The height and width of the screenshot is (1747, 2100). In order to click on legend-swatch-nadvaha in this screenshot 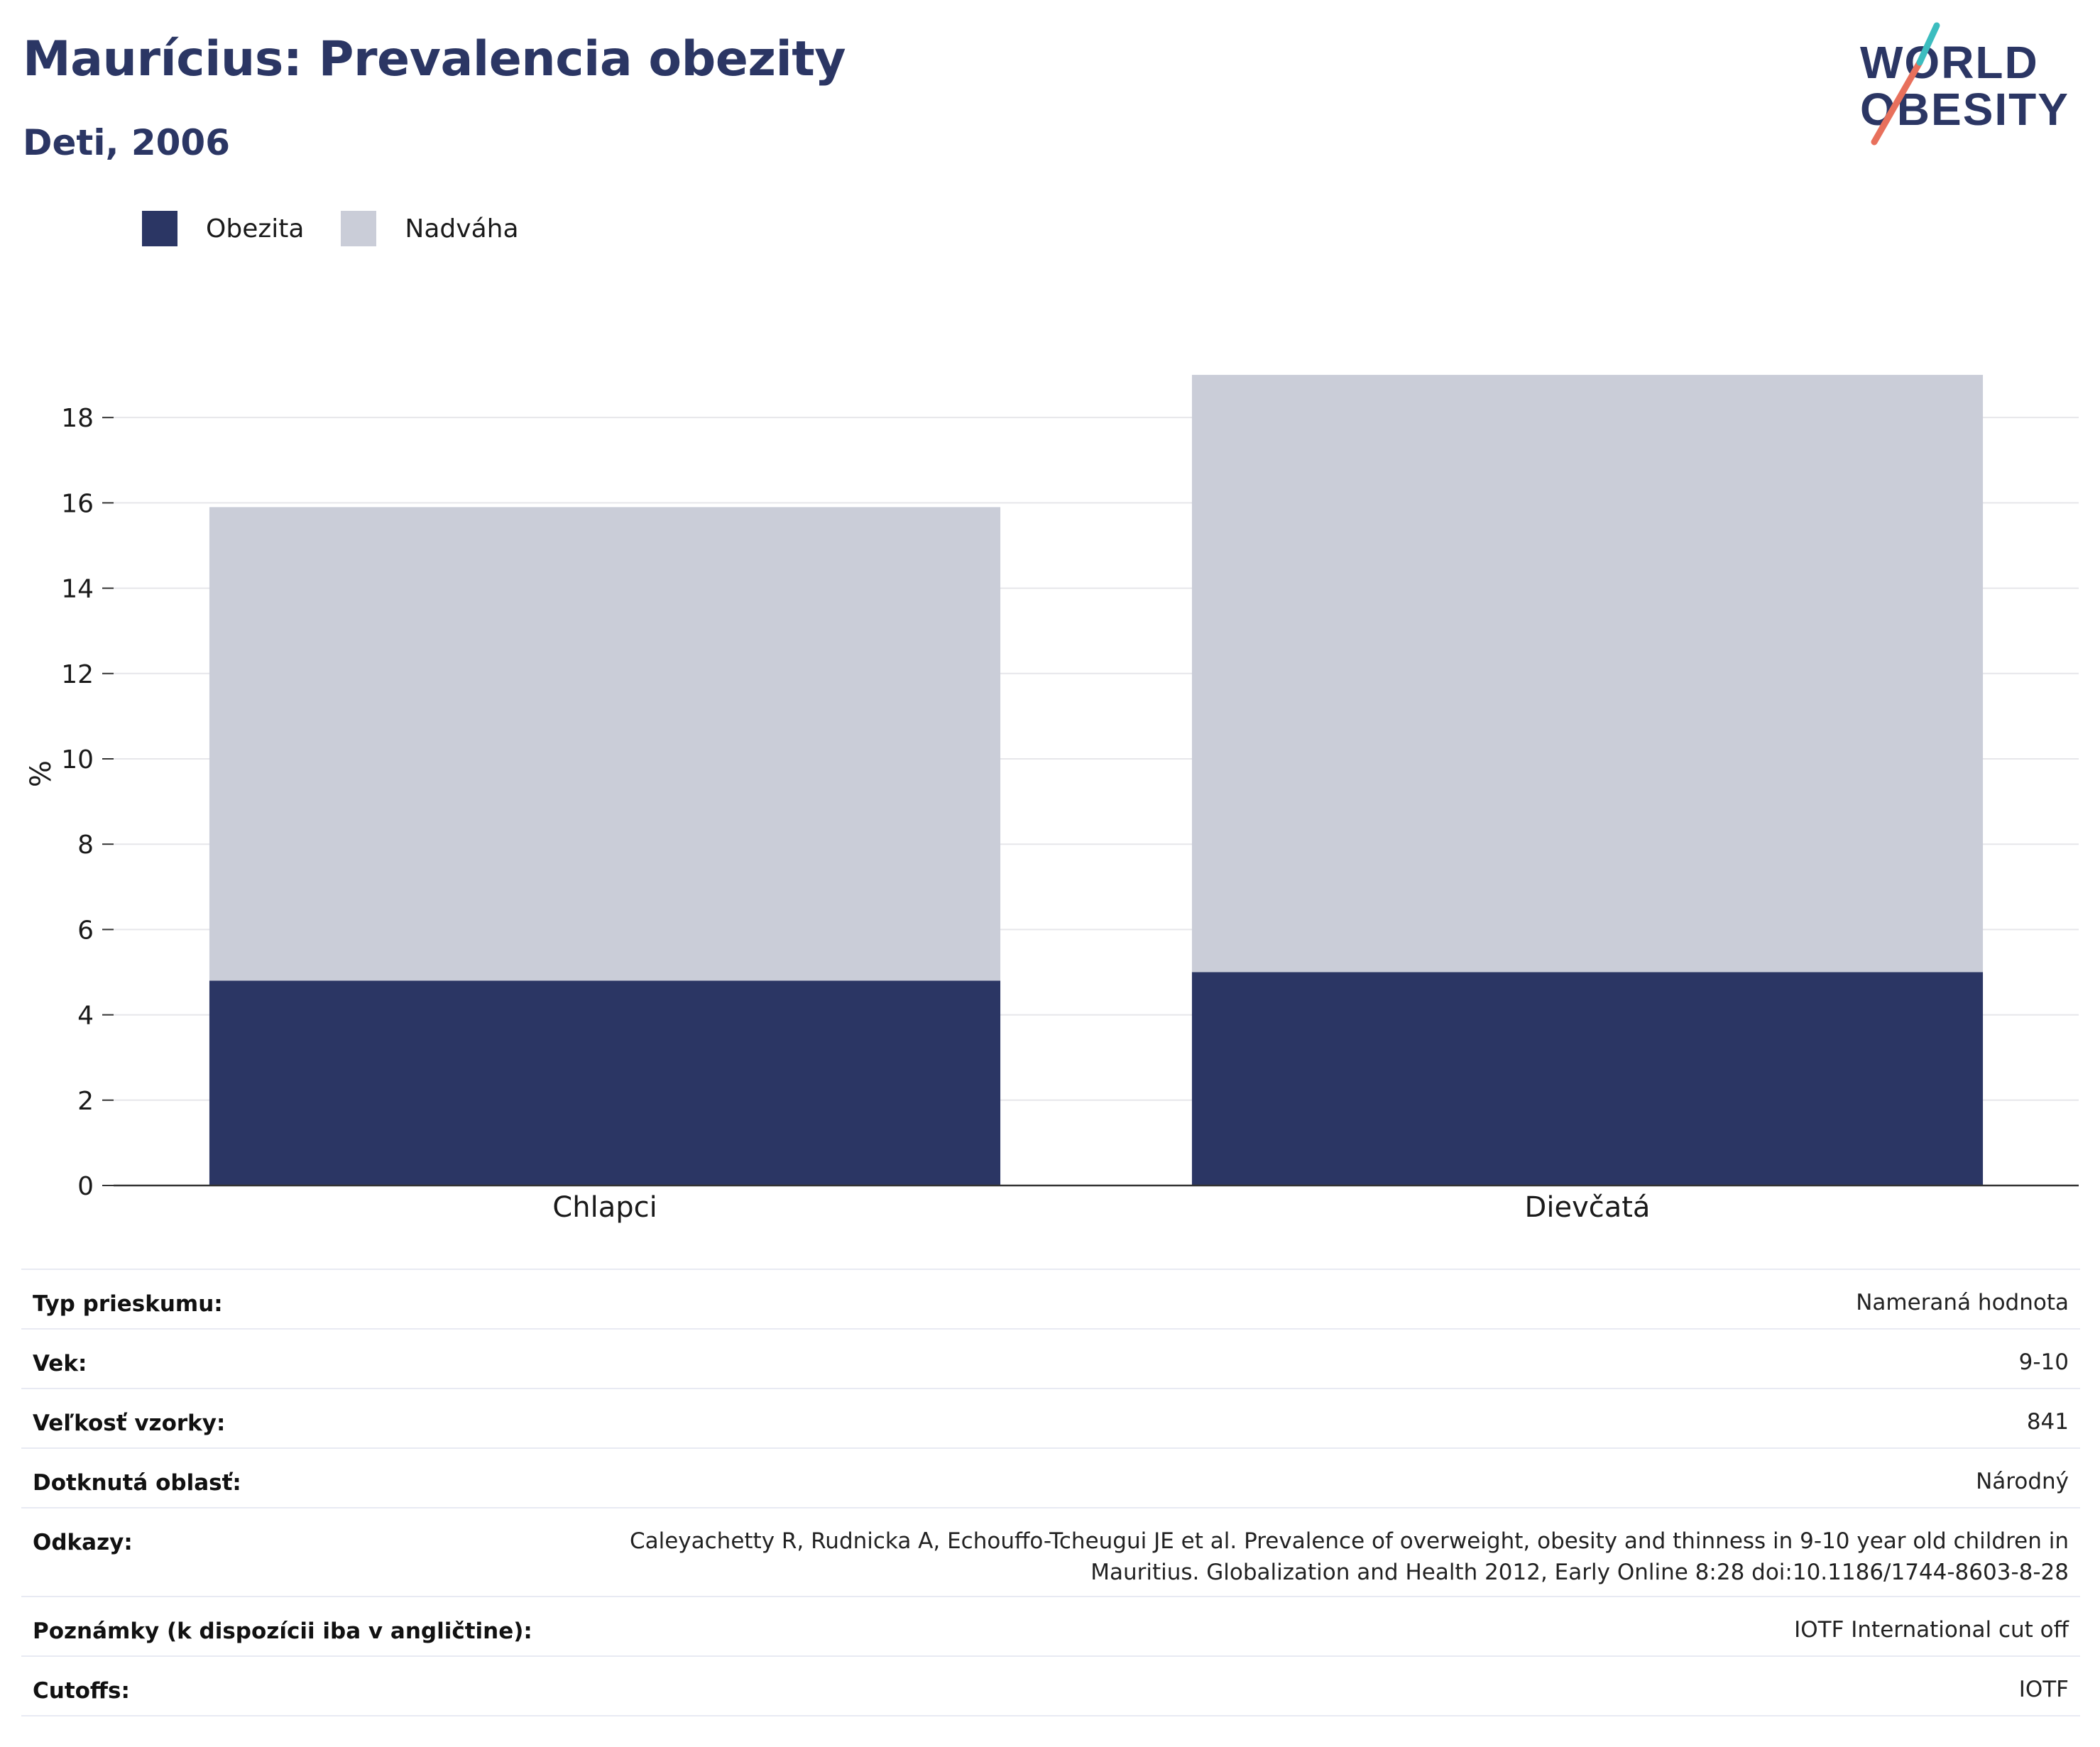, I will do `click(359, 228)`.